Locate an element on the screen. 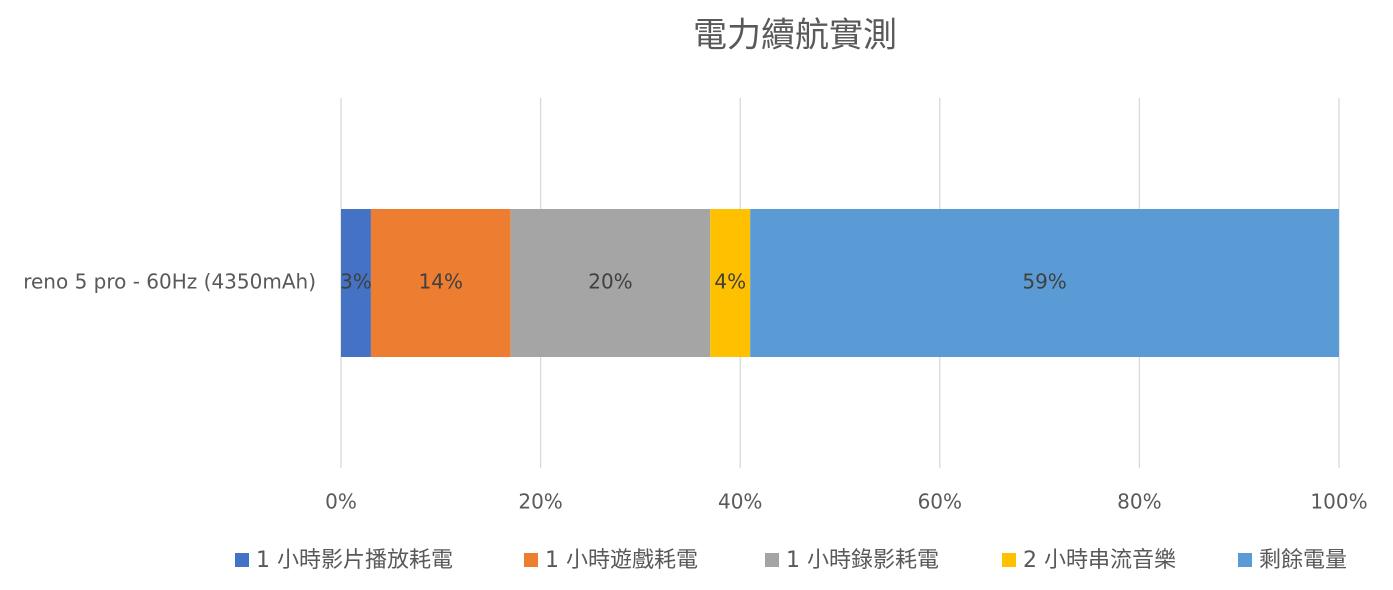 The image size is (1393, 590). x-tick-label: 100% is located at coordinates (1338, 502).